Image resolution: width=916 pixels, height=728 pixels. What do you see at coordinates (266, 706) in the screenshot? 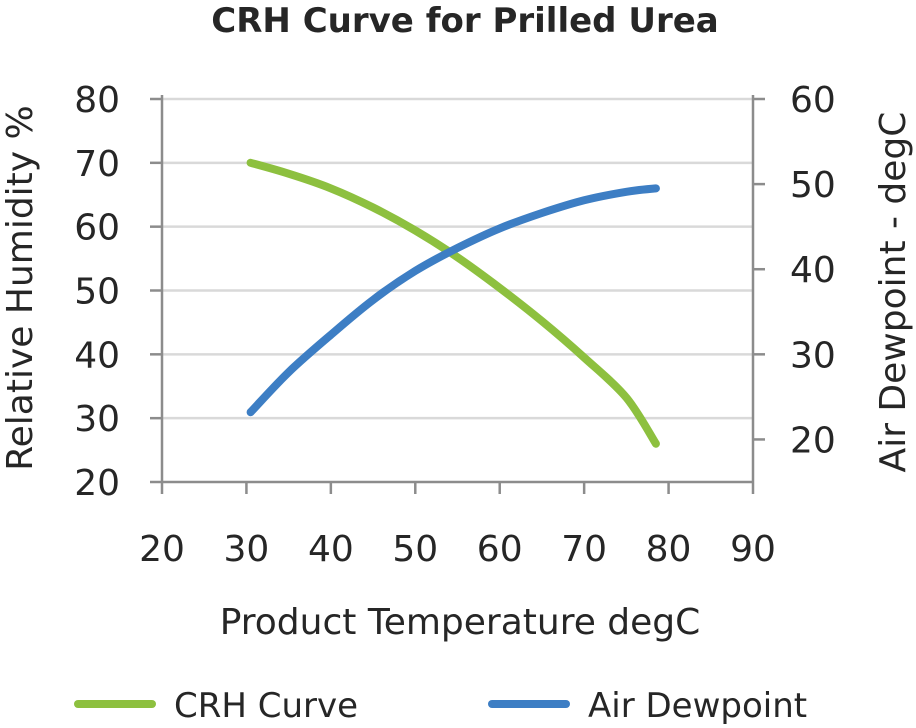
I see `legend-label-crh-curve: CRH Curve` at bounding box center [266, 706].